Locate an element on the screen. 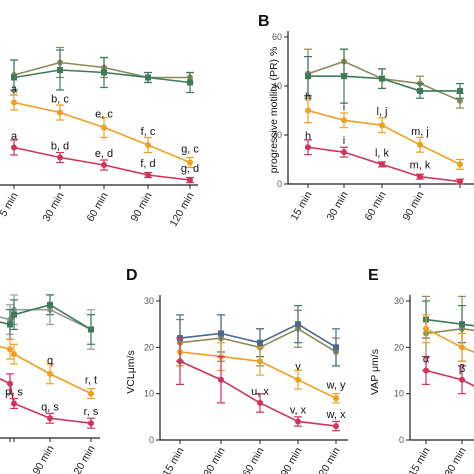 This screenshot has height=474, width=474. significance-label: q is located at coordinates (50, 361).